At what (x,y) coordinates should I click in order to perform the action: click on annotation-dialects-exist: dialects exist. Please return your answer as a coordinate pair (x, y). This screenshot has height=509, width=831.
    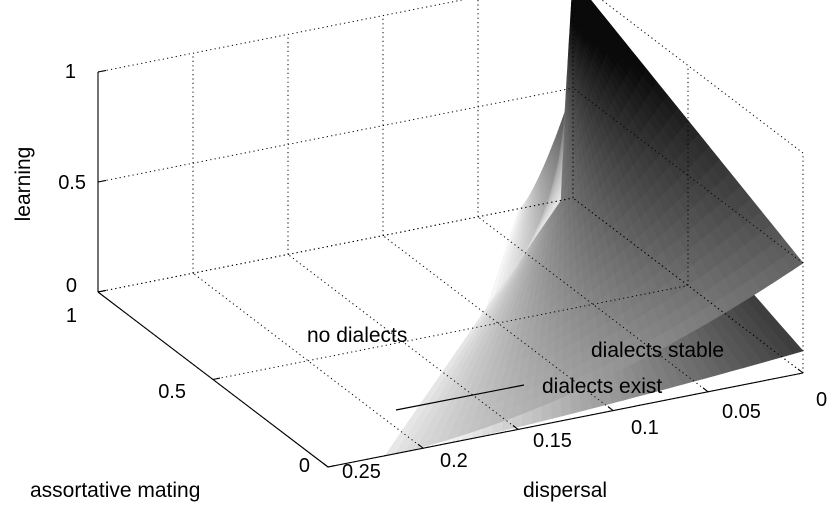
    Looking at the image, I should click on (602, 386).